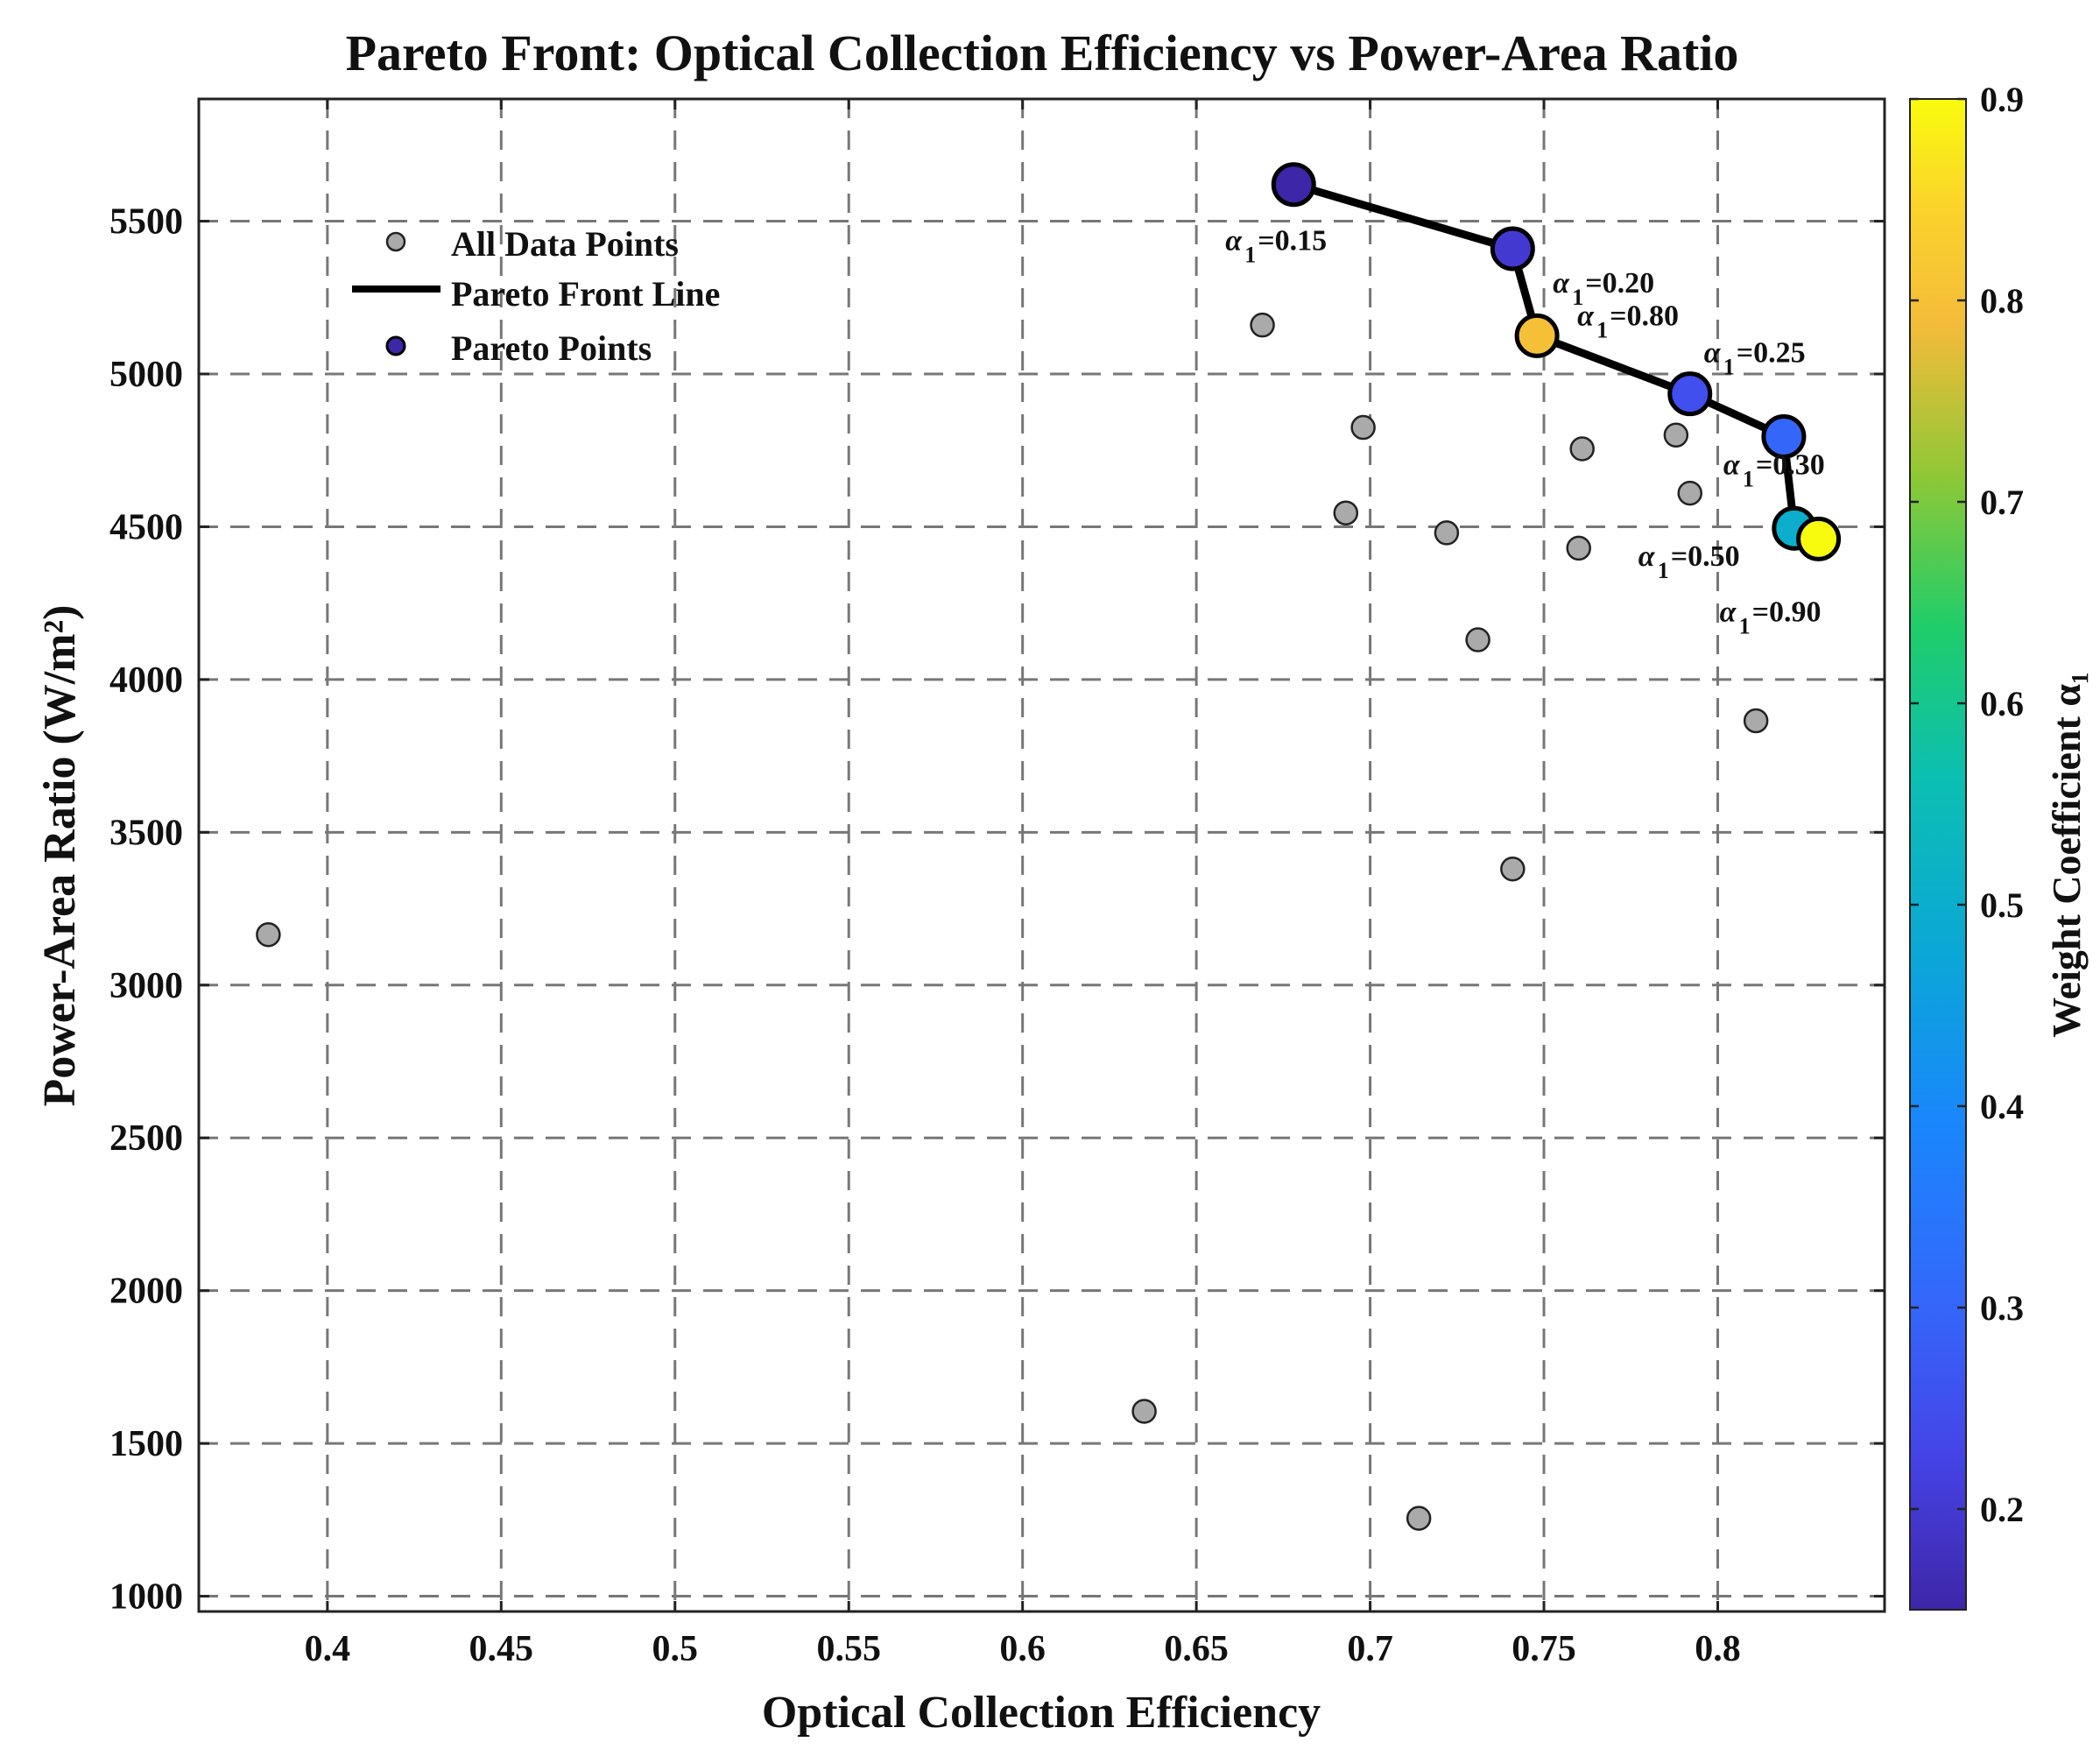 Image resolution: width=2100 pixels, height=1763 pixels. I want to click on y-tick-label: 5000, so click(146, 375).